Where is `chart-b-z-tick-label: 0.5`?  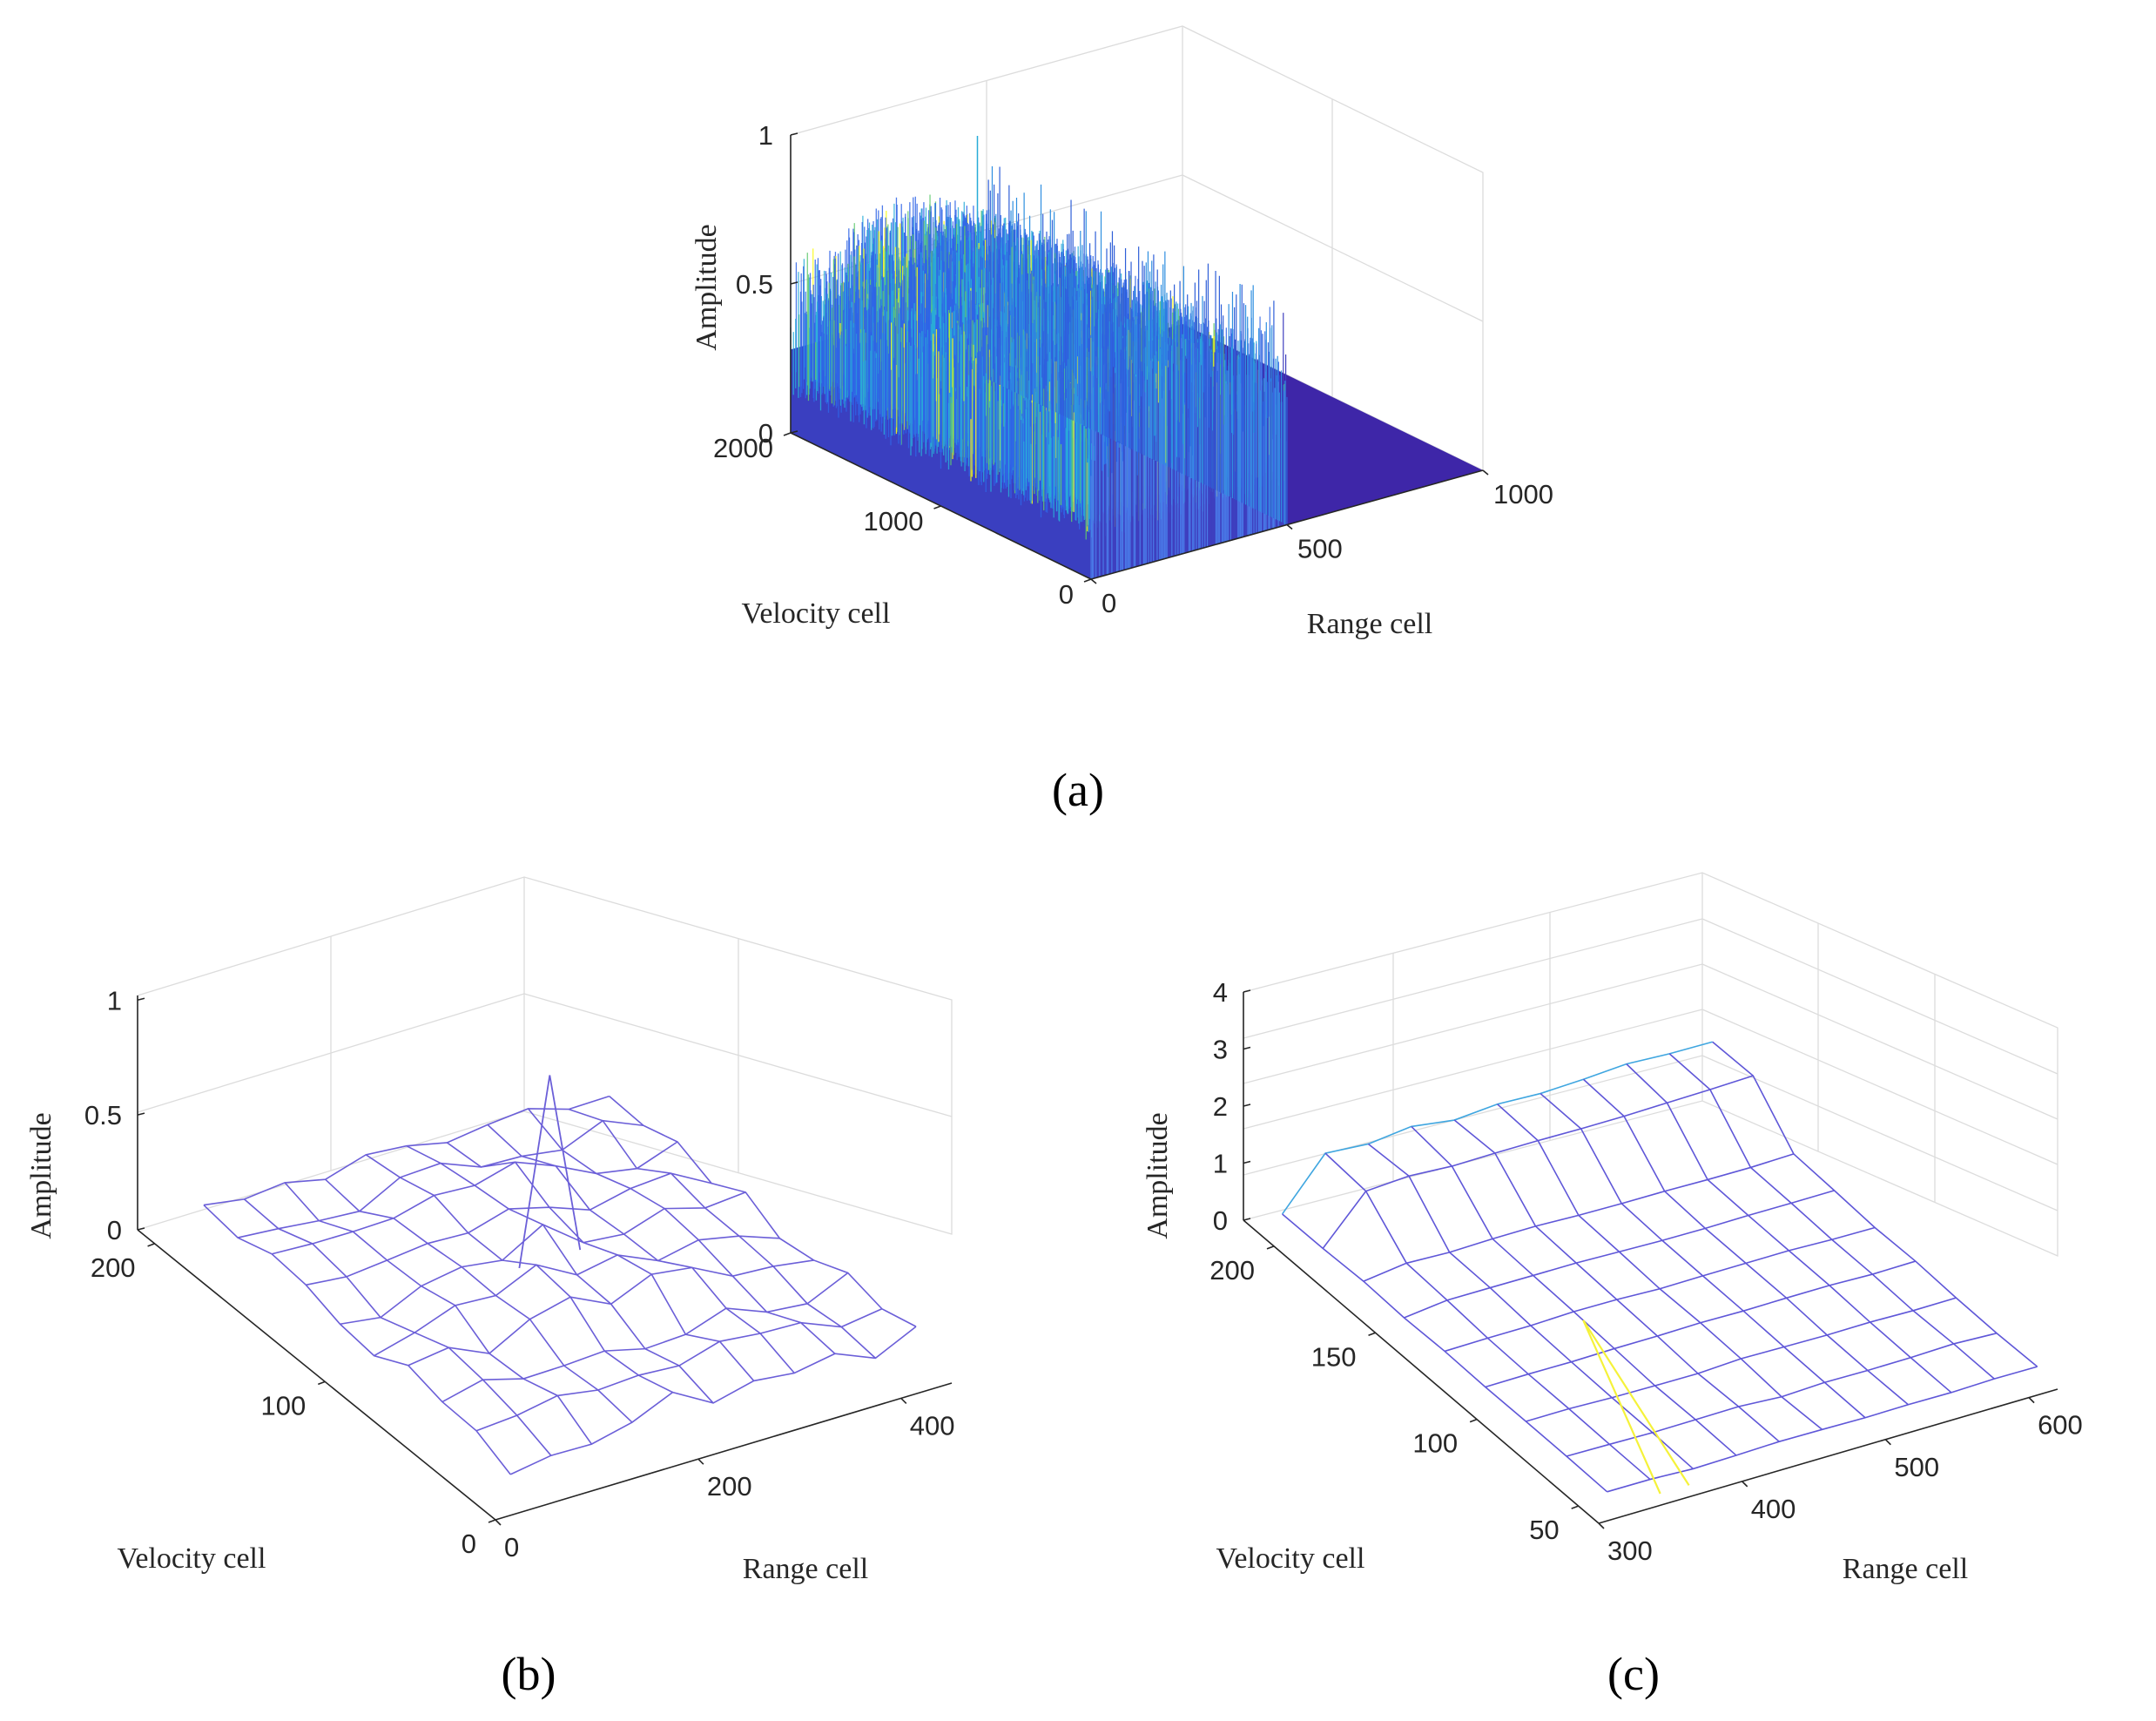
chart-b-z-tick-label: 0.5 is located at coordinates (103, 1115).